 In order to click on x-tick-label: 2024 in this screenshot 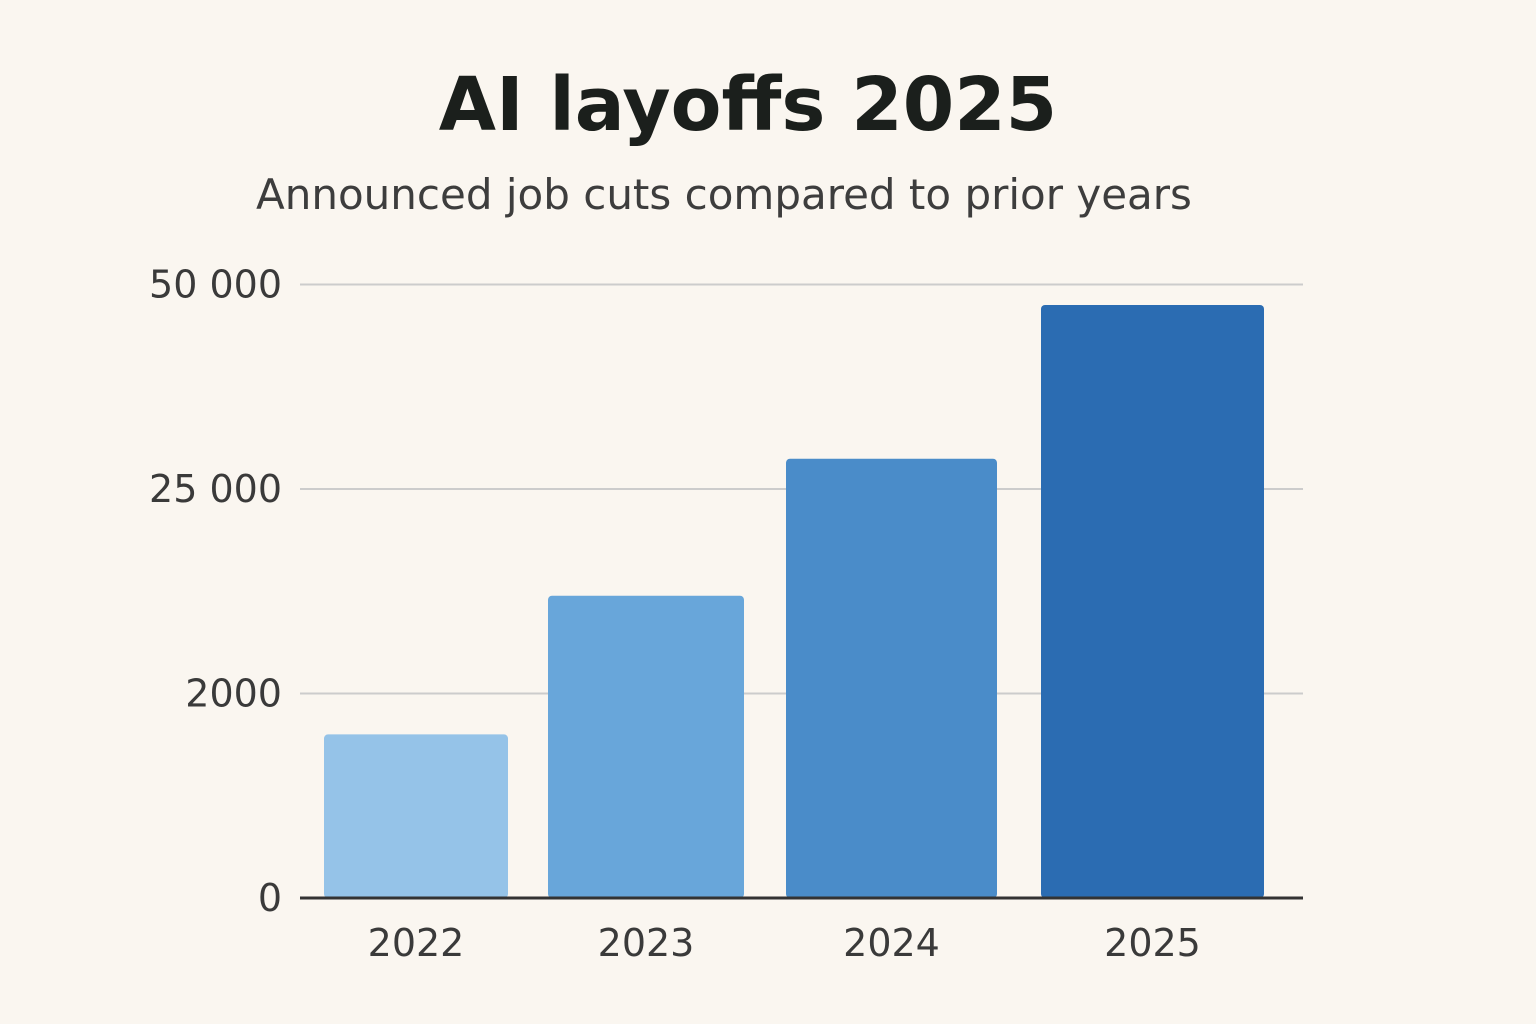, I will do `click(891, 943)`.